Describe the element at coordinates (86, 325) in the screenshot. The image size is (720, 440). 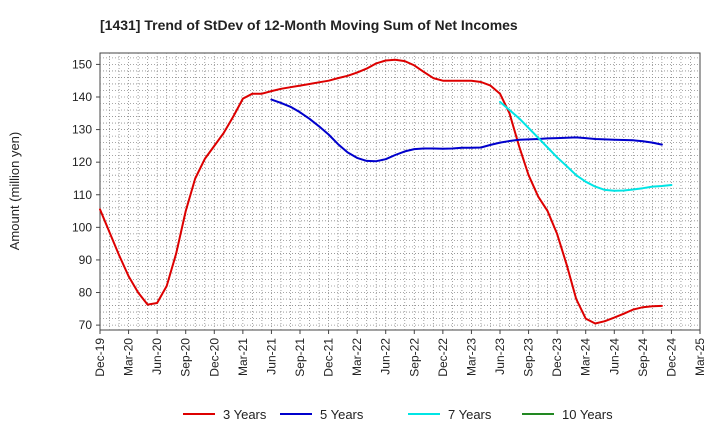
I see `y-tick-label: 70` at that location.